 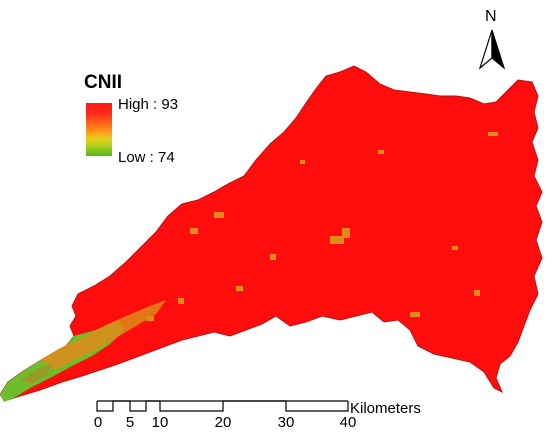 What do you see at coordinates (146, 157) in the screenshot?
I see `legend-low-label: Low : 74` at bounding box center [146, 157].